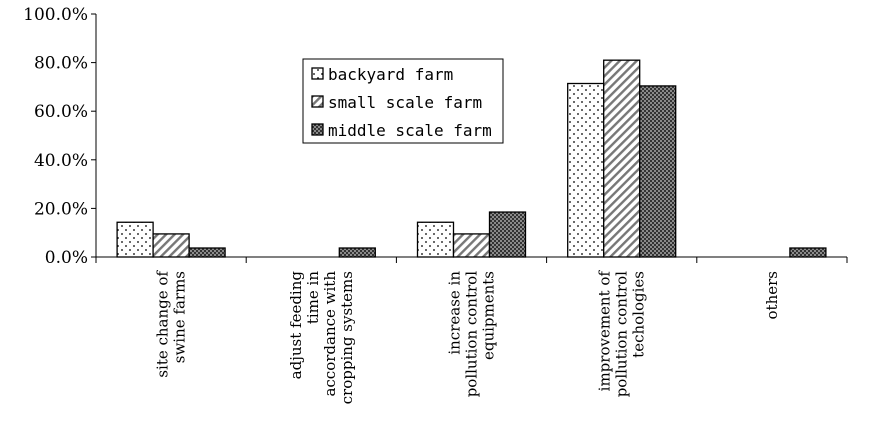  What do you see at coordinates (317, 73) in the screenshot?
I see `legend-swatch-backyard` at bounding box center [317, 73].